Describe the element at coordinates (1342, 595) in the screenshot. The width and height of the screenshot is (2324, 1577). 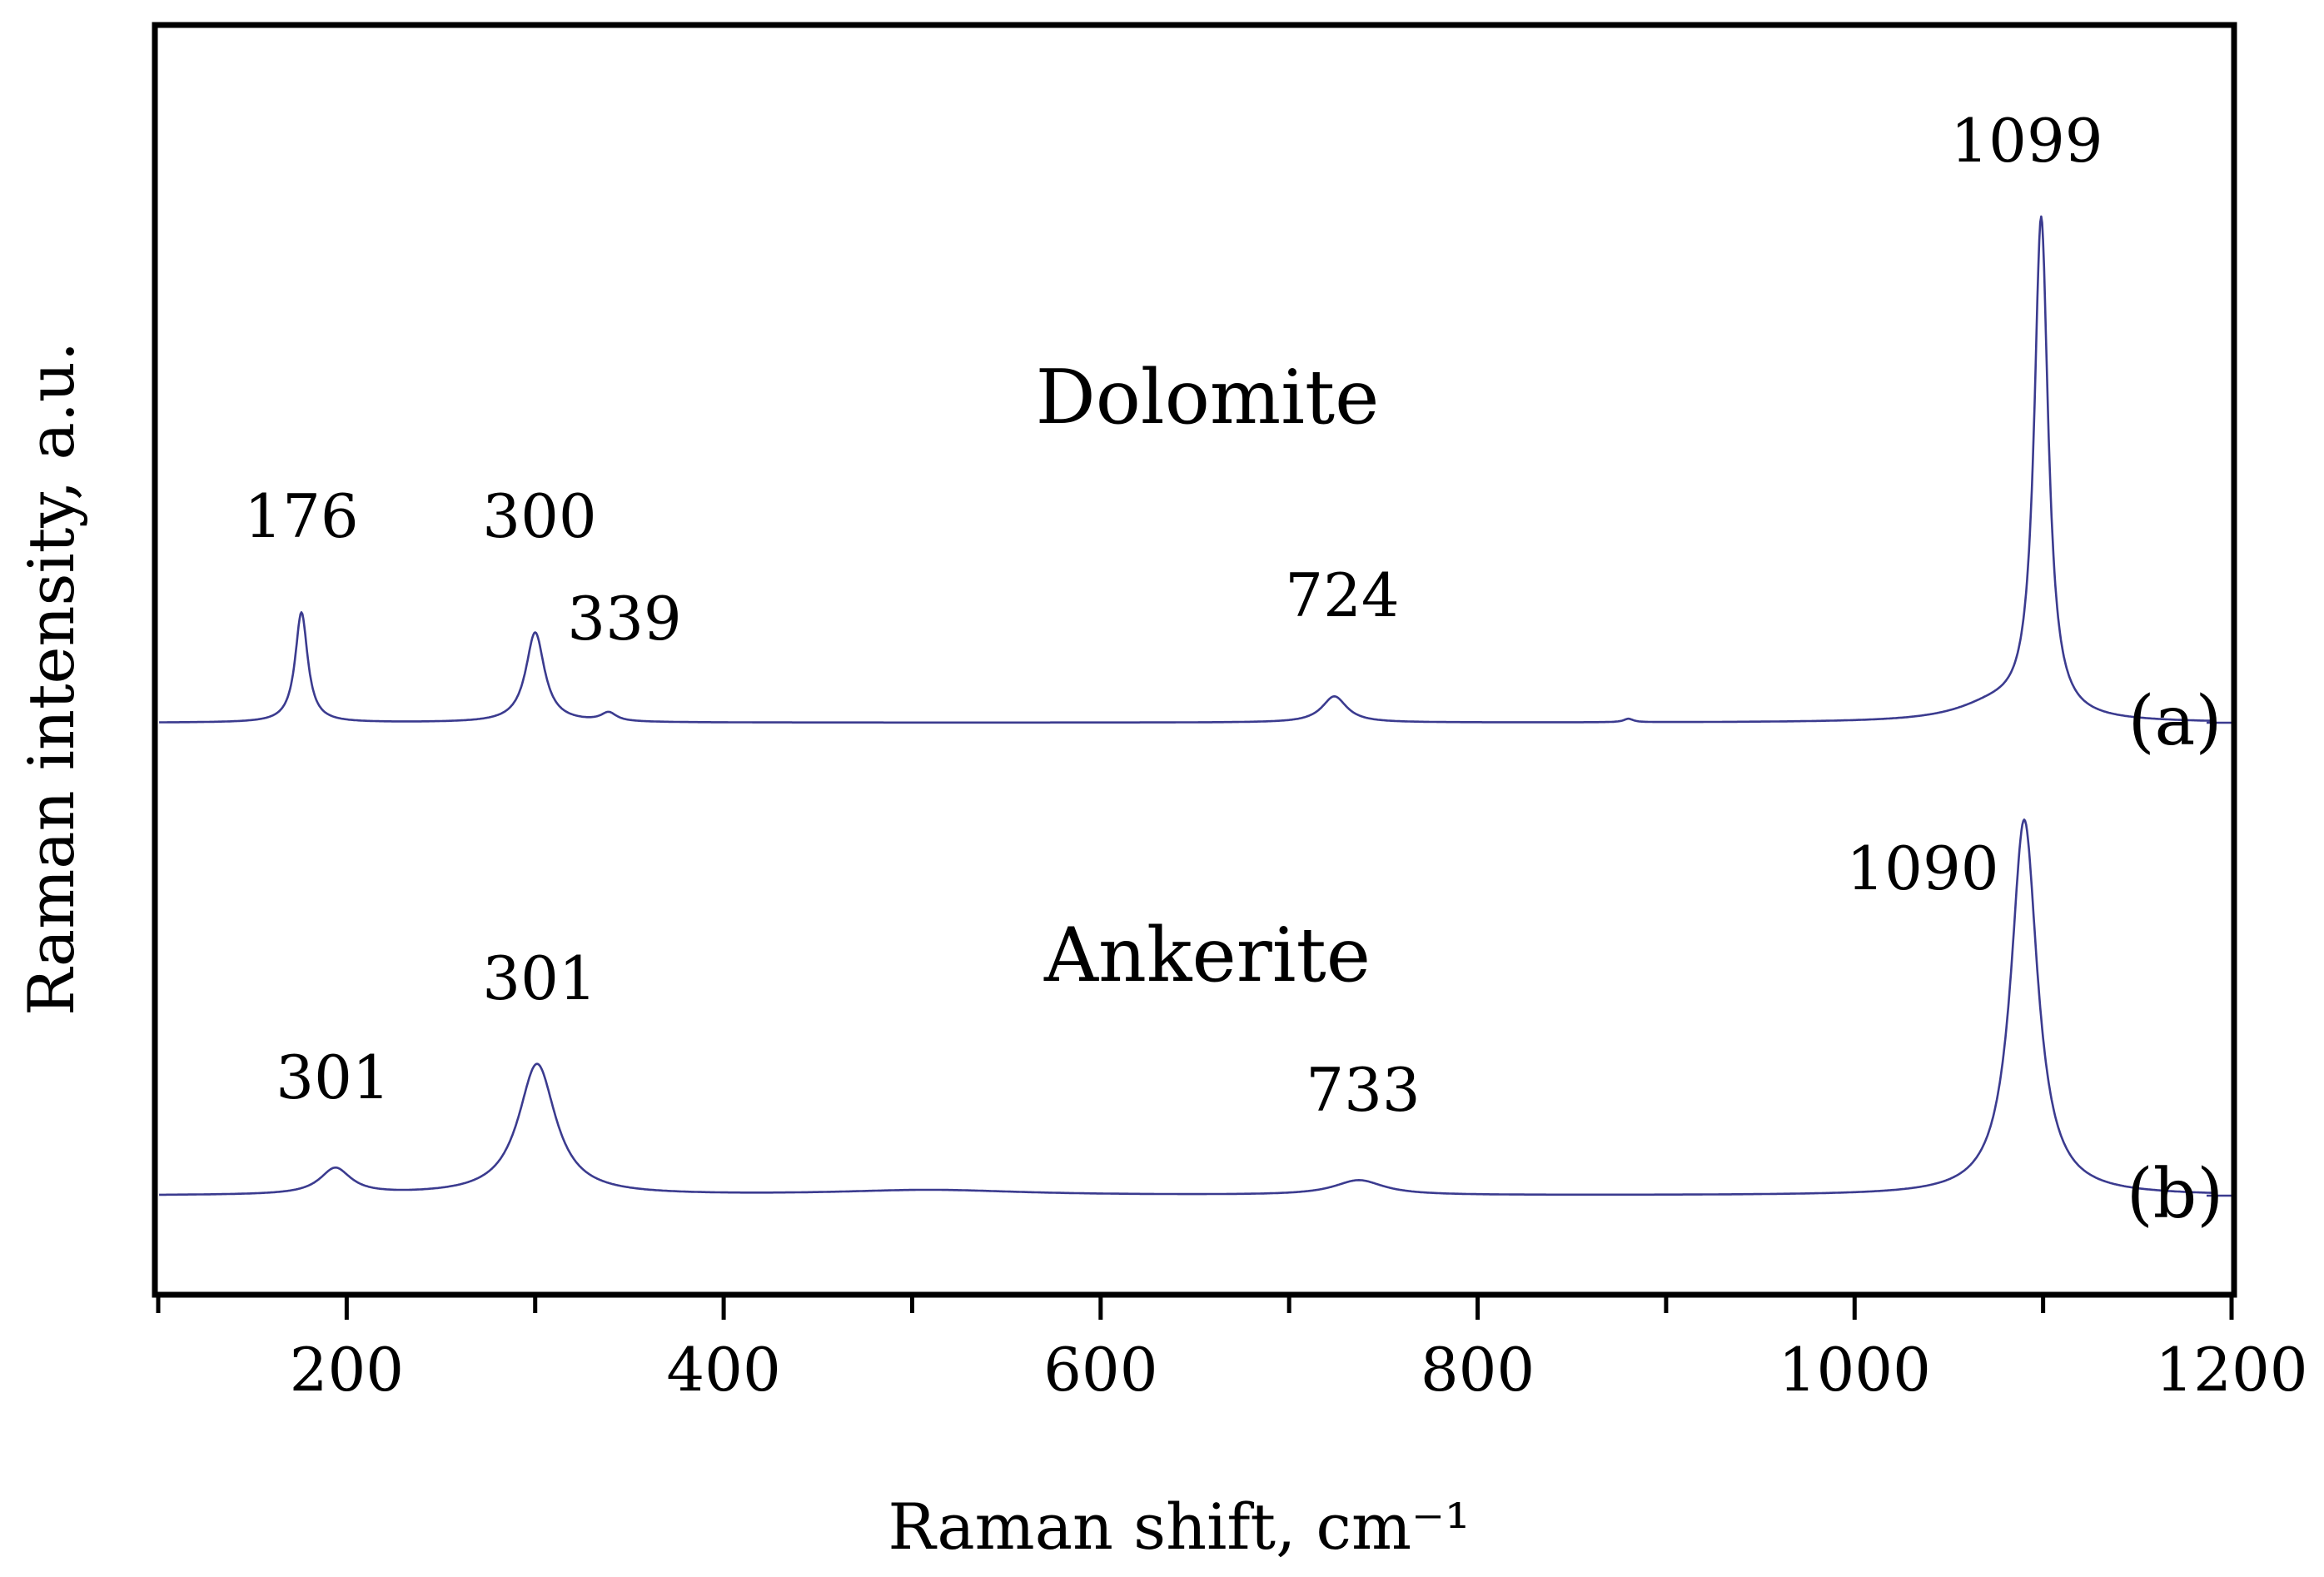
I see `peak-label: 724` at that location.